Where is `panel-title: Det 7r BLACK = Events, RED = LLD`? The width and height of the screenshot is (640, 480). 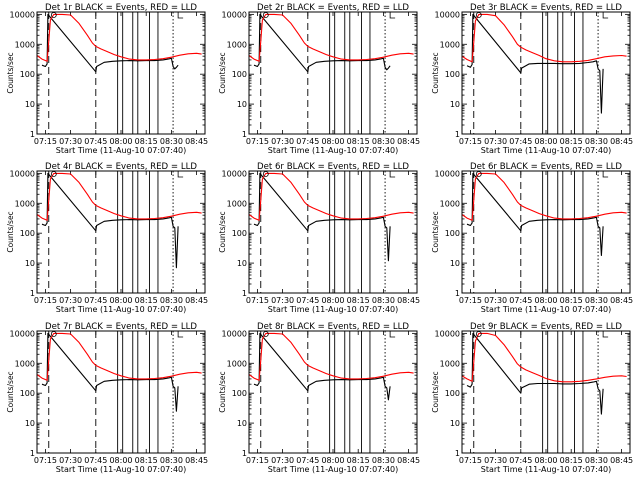
panel-title: Det 7r BLACK = Events, RED = LLD is located at coordinates (121, 327).